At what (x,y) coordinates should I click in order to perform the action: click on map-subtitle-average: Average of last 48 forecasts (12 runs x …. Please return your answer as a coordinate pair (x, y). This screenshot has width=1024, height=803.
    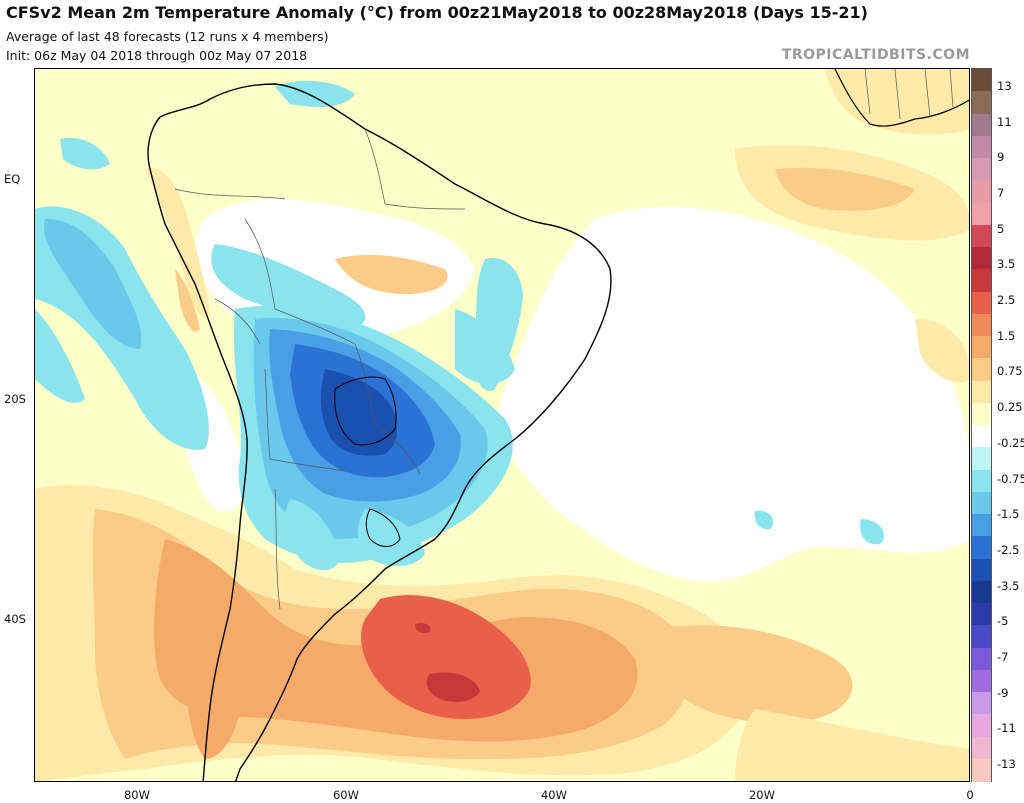
    Looking at the image, I should click on (167, 36).